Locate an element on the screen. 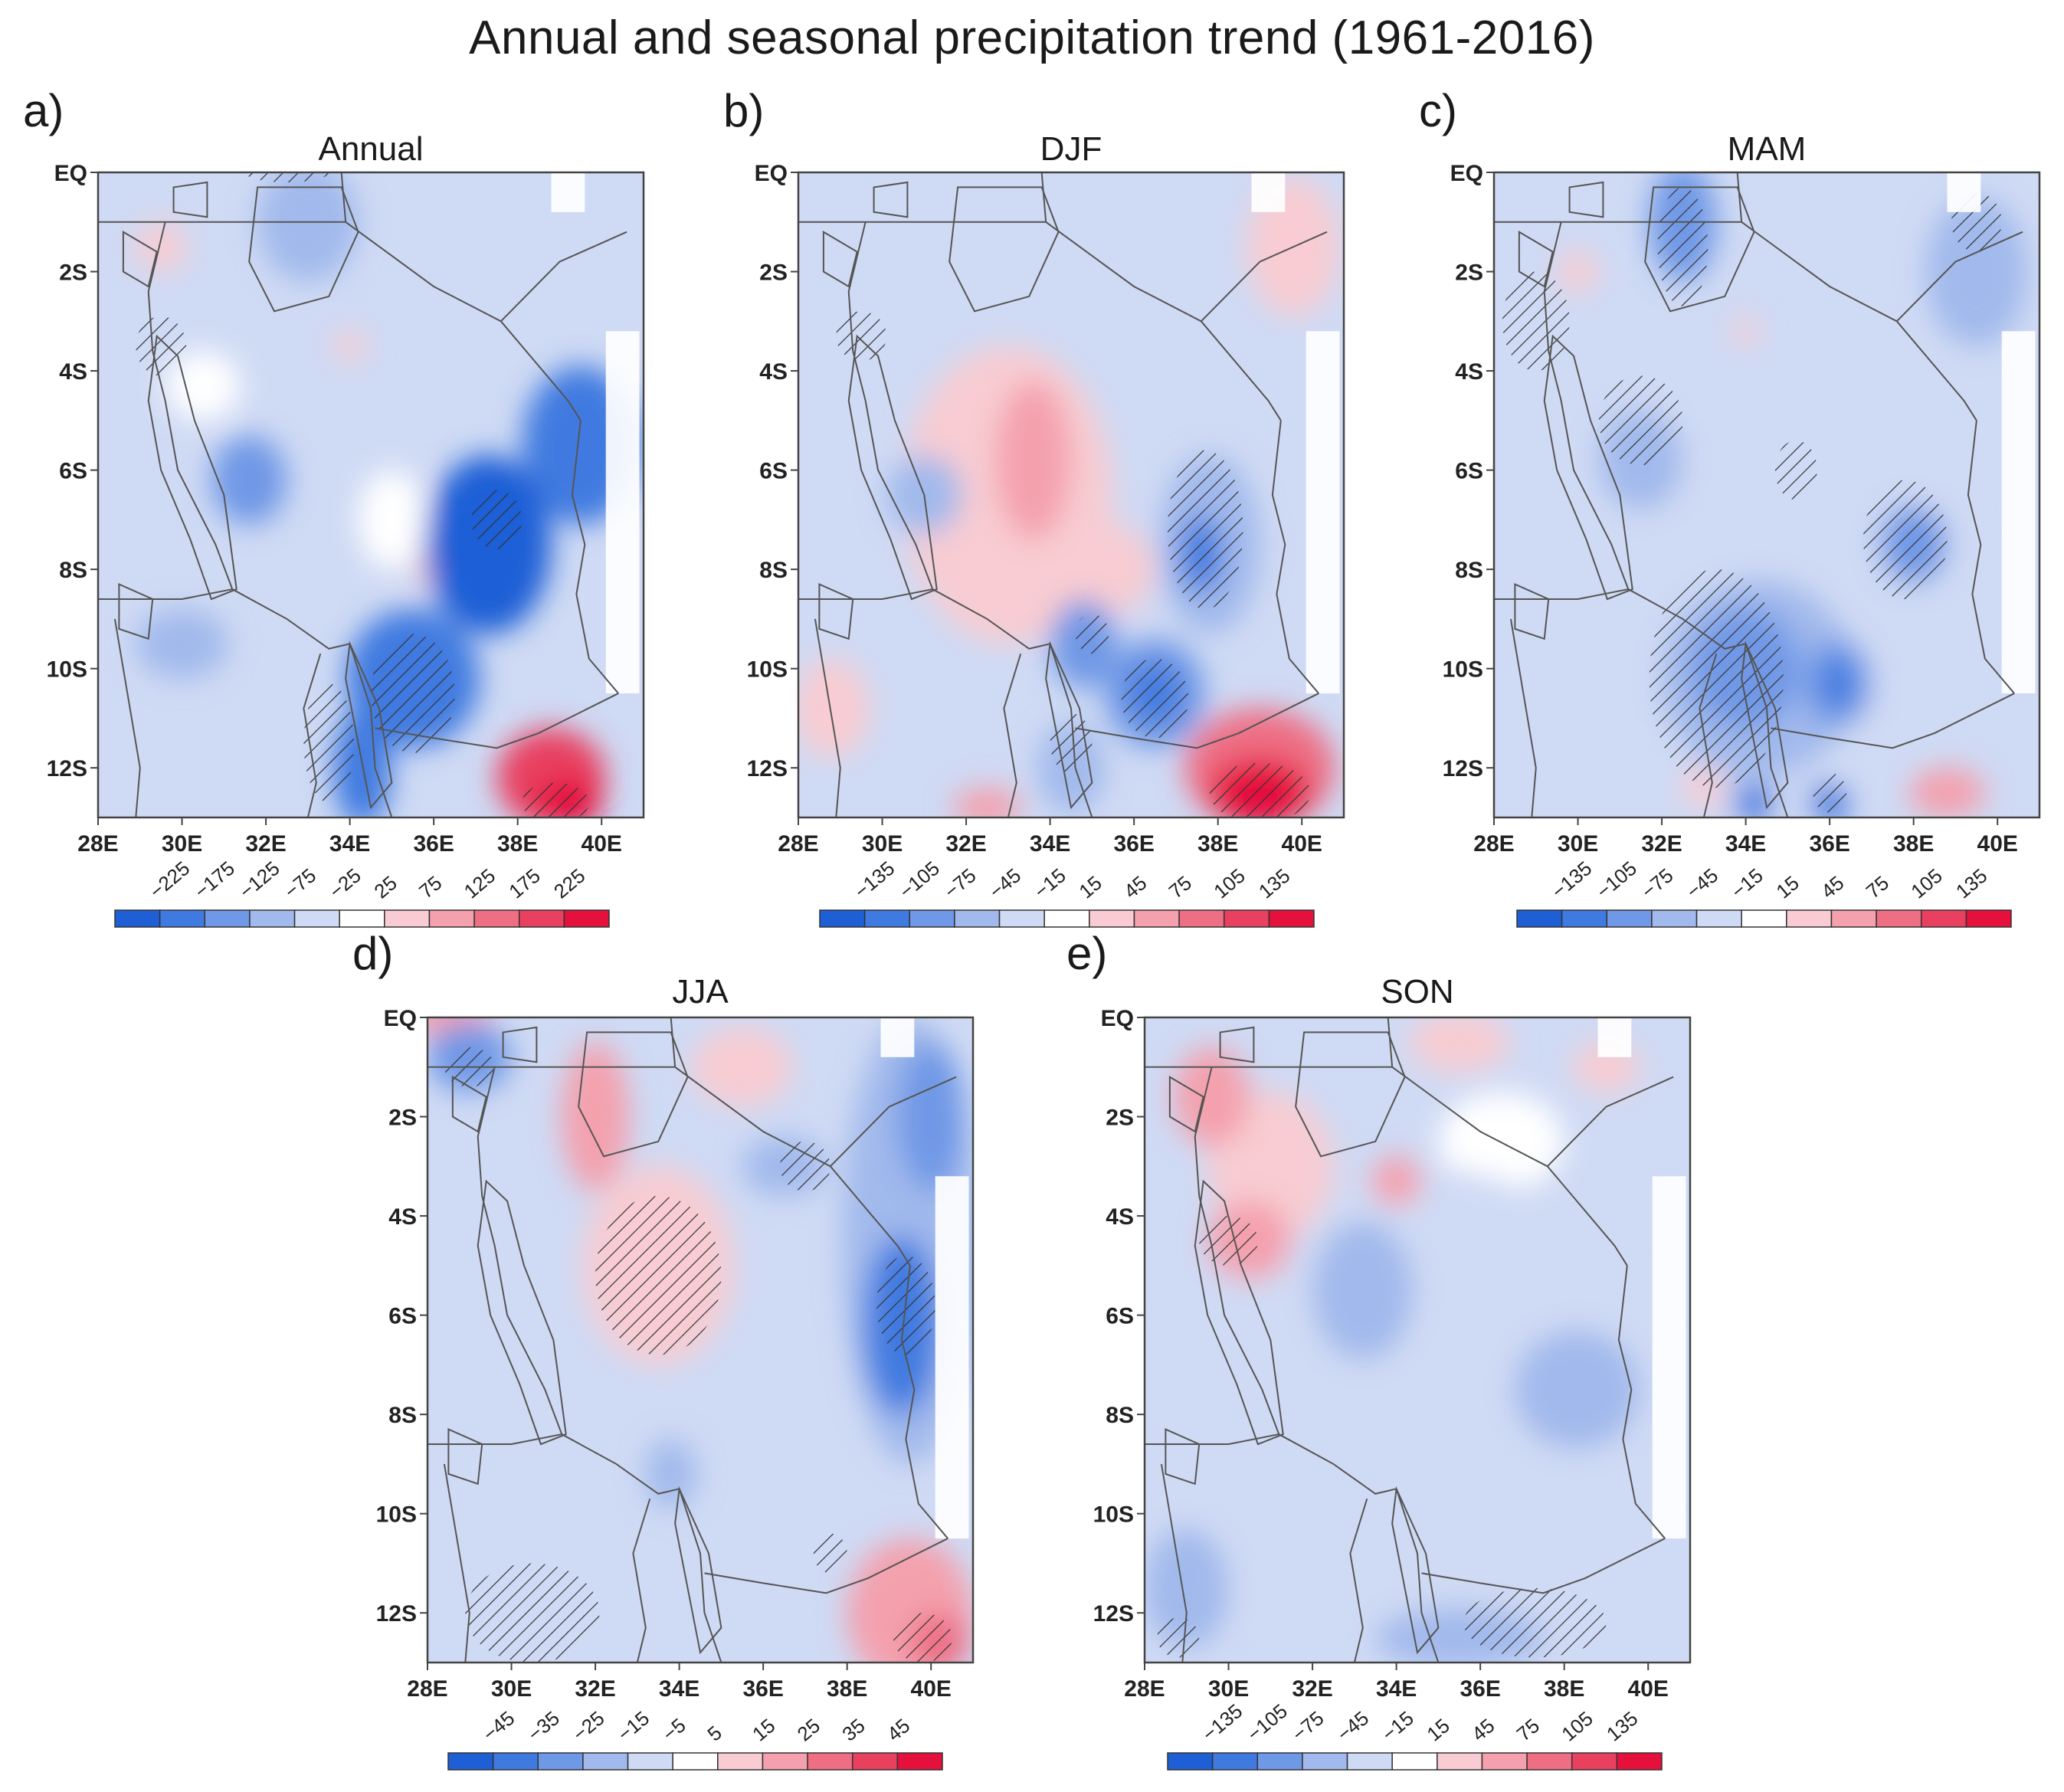 This screenshot has width=2064, height=1792. x-tick-label: 36E is located at coordinates (434, 844).